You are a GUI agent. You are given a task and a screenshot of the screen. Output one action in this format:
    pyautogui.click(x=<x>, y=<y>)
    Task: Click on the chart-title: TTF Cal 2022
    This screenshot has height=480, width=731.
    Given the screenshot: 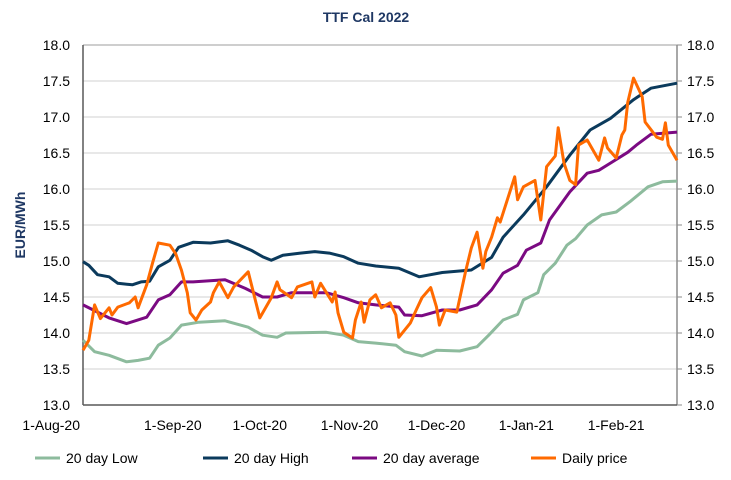 What is the action you would take?
    pyautogui.click(x=366, y=17)
    